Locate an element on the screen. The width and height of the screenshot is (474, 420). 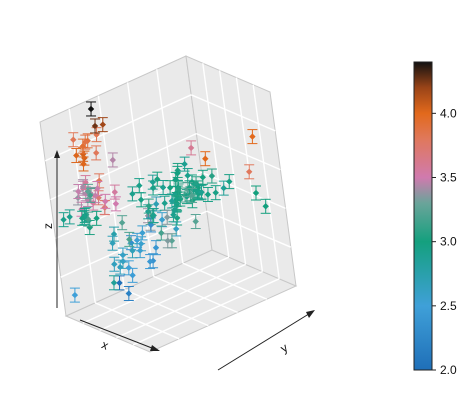
y-axis-arrow is located at coordinates (265, 341).